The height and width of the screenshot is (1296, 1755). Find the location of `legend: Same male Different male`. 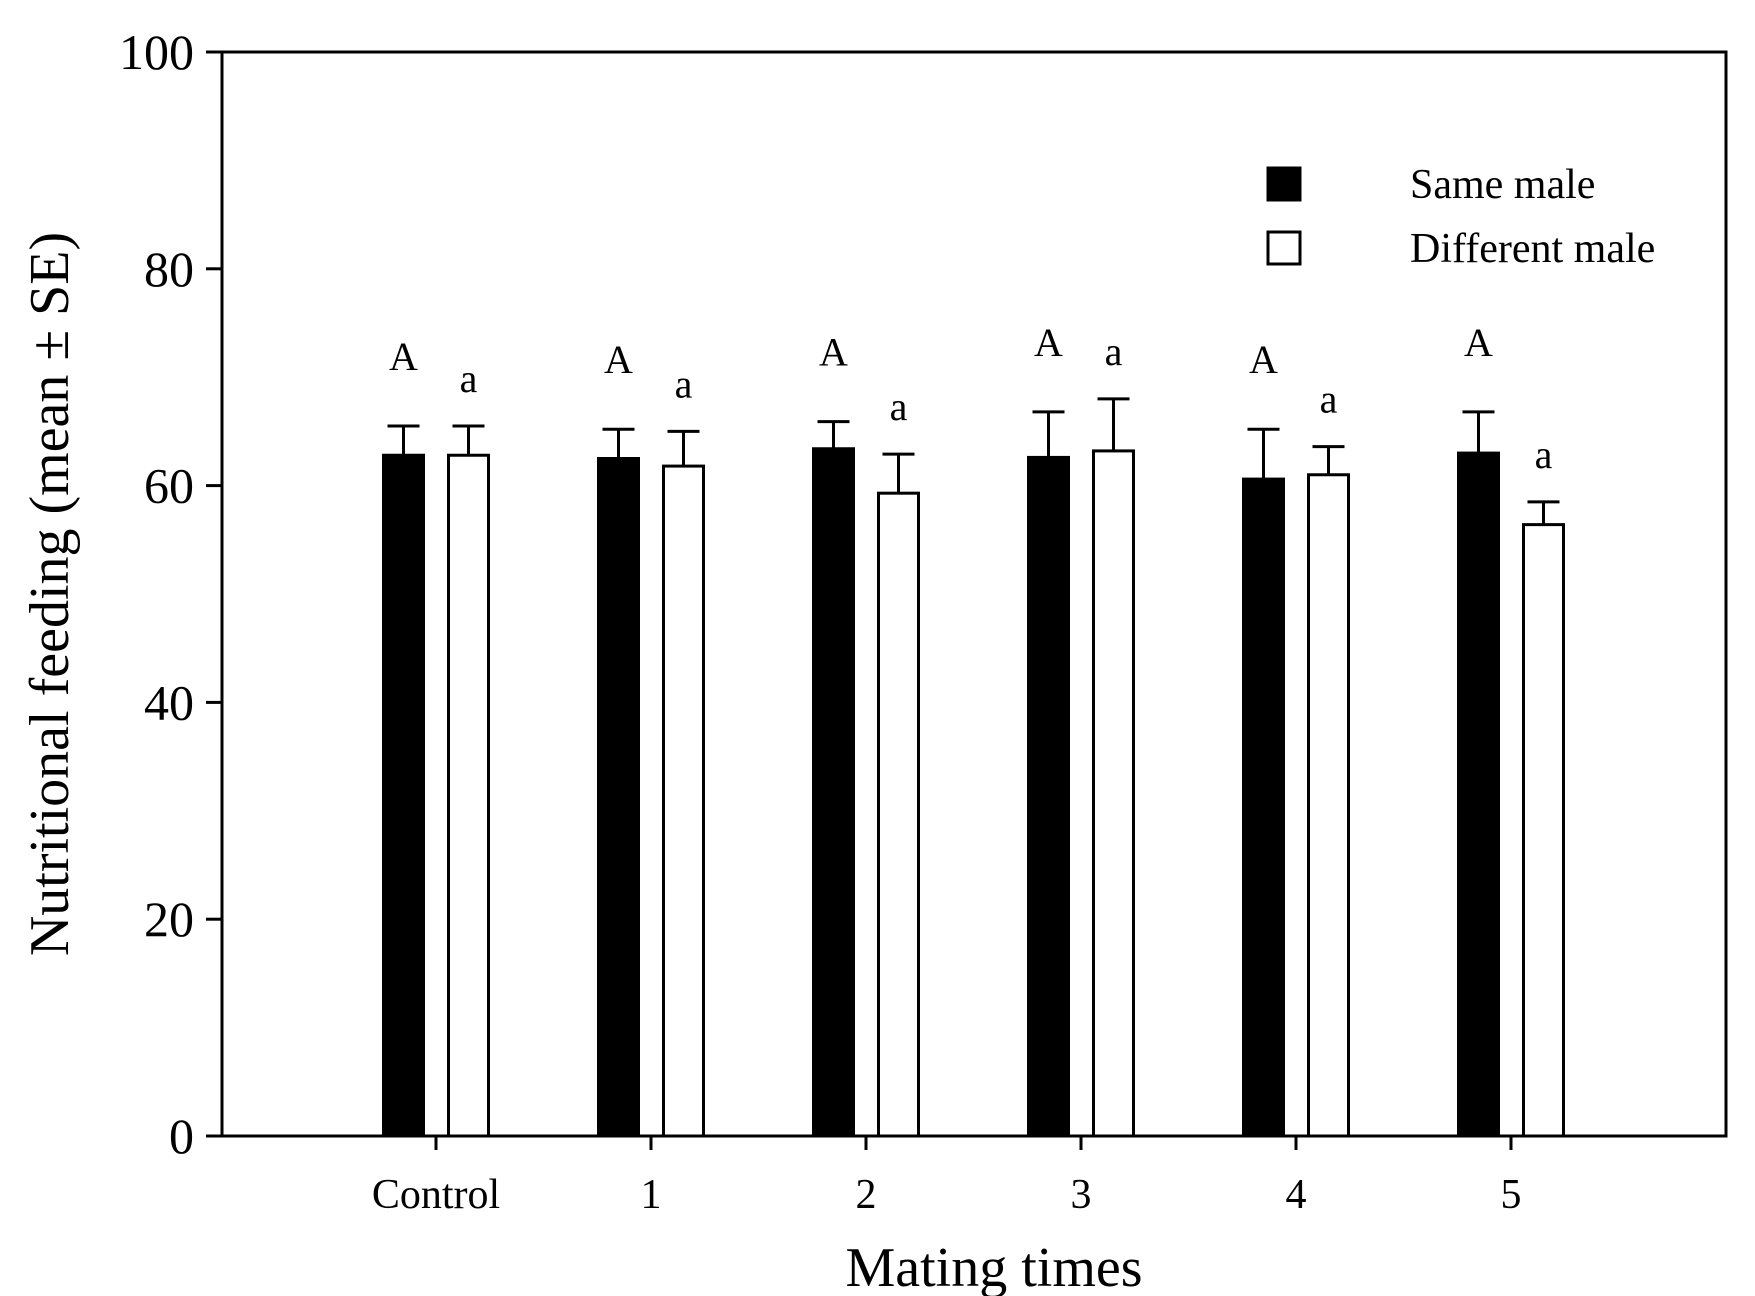

legend: Same male Different male is located at coordinates (1460, 217).